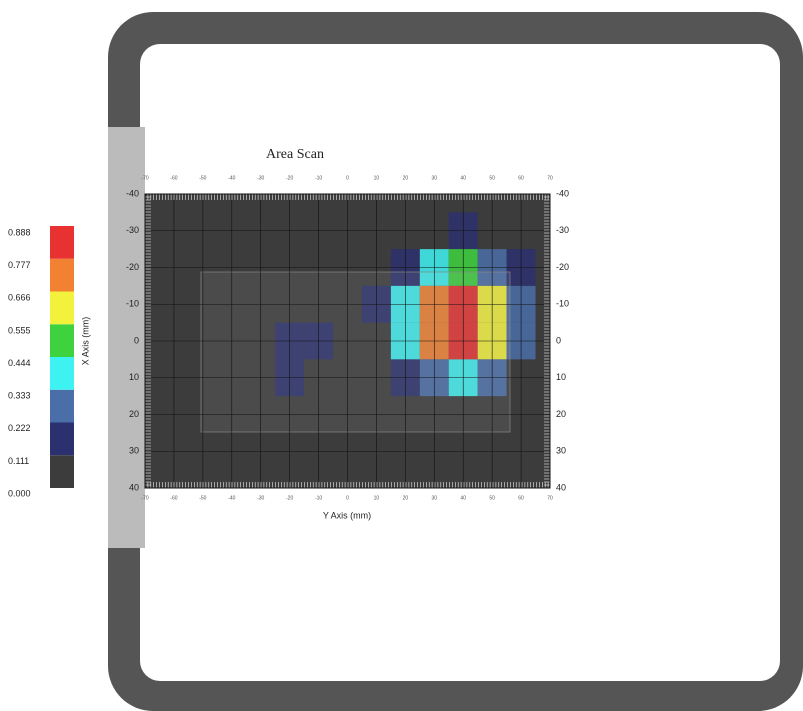  What do you see at coordinates (295, 154) in the screenshot?
I see `chart-title: Area Scan` at bounding box center [295, 154].